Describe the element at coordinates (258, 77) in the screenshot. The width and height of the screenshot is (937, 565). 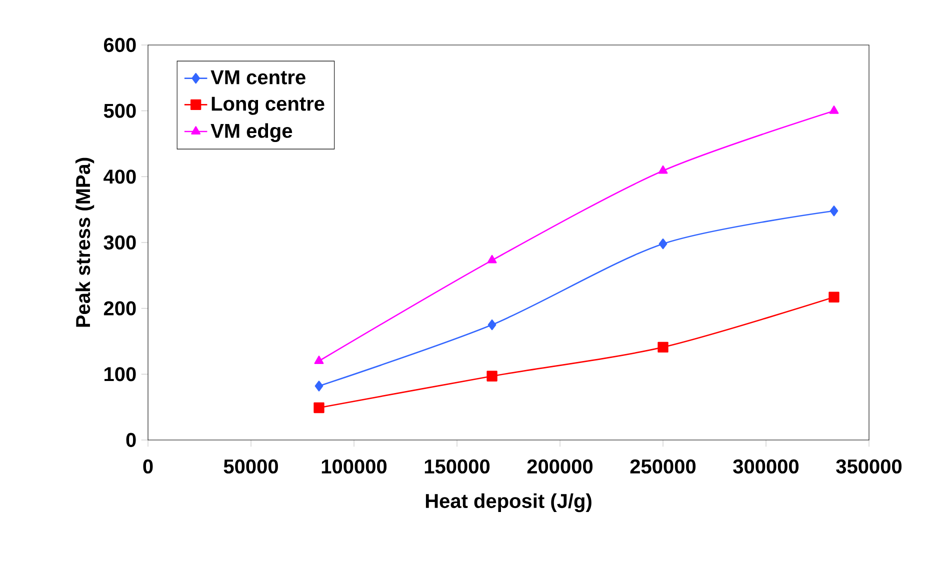
I see `legend-label: VM centre` at that location.